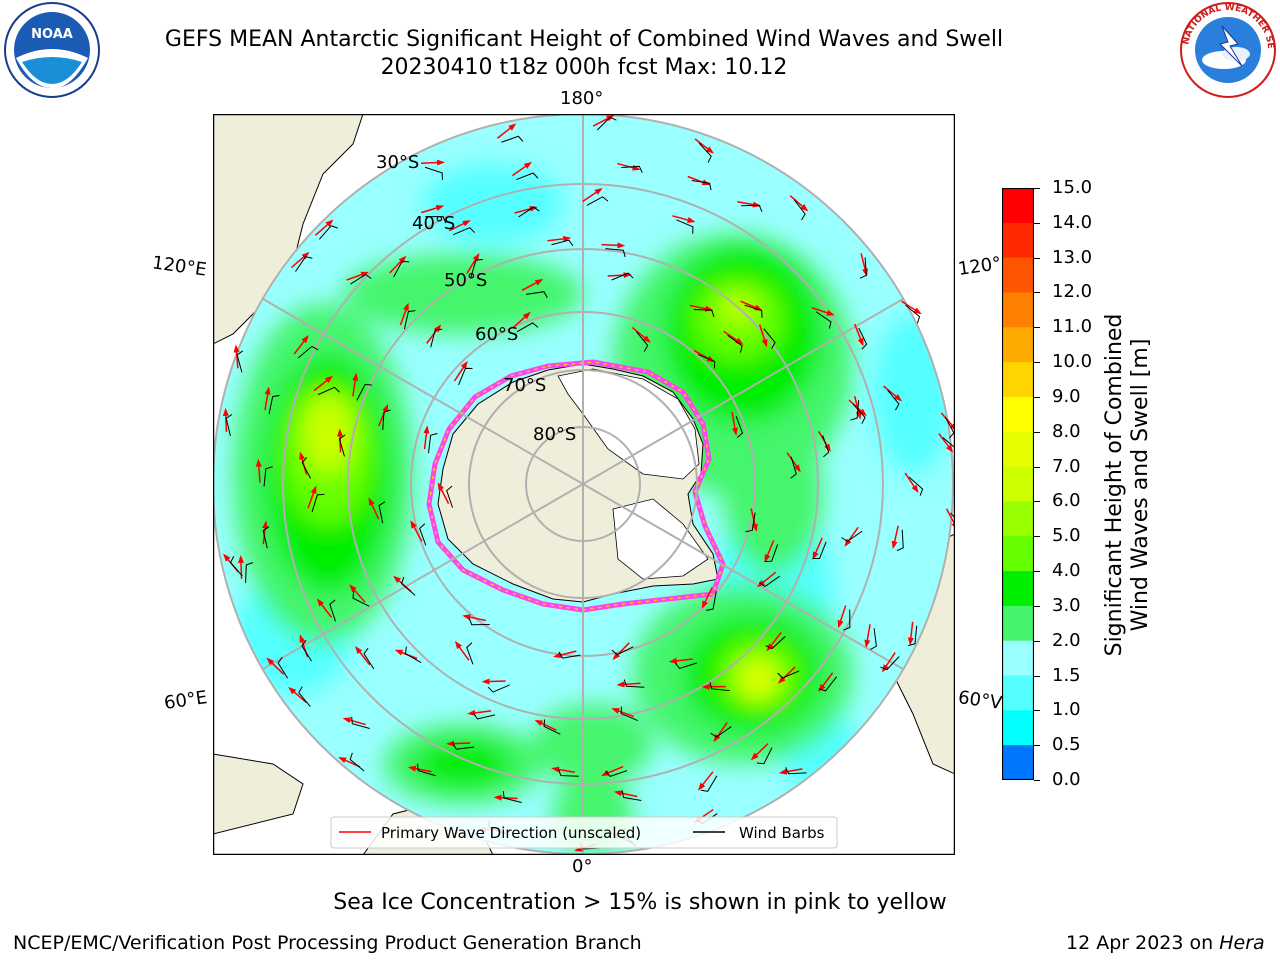 The height and width of the screenshot is (960, 1280). What do you see at coordinates (1072, 222) in the screenshot?
I see `colorbar-tick-label: 14.0` at bounding box center [1072, 222].